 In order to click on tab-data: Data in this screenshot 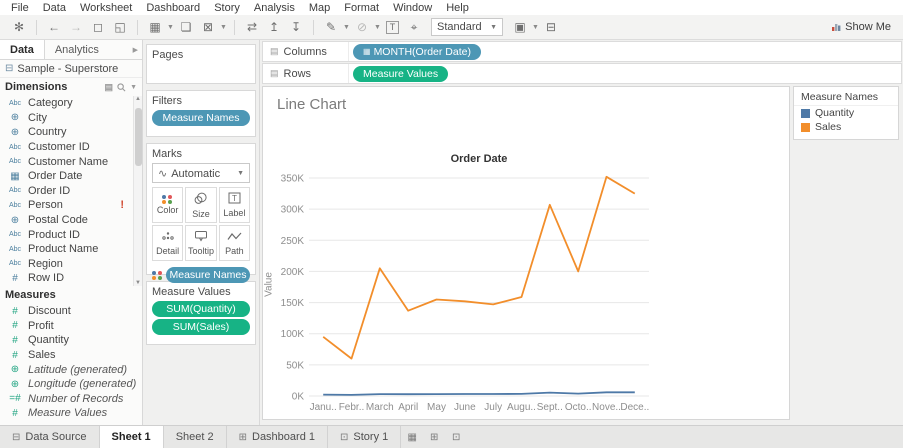, I will do `click(22, 49)`.